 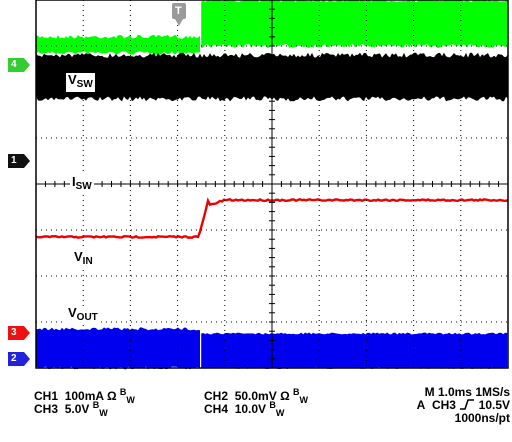 I want to click on vsw-label: VSW, so click(x=80, y=82).